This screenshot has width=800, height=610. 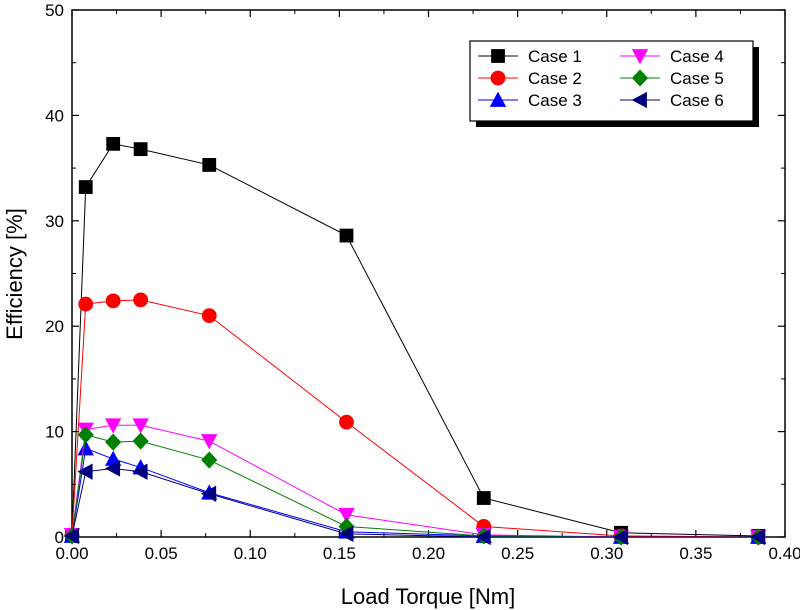 I want to click on legend-item-2: Case 2, so click(x=530, y=78).